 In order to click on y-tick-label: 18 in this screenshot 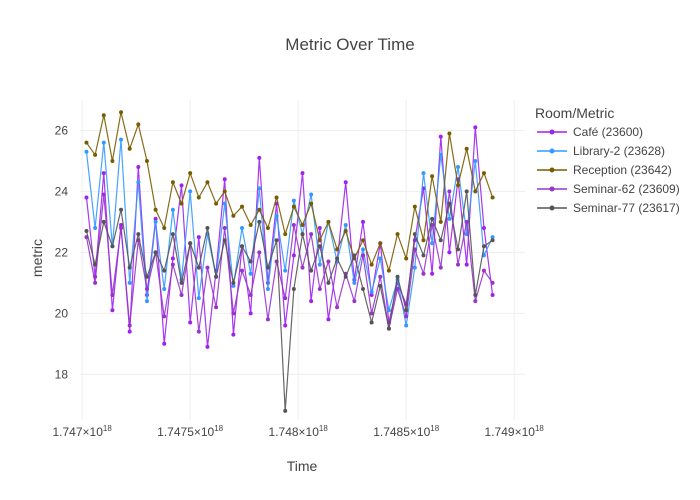, I will do `click(62, 374)`.